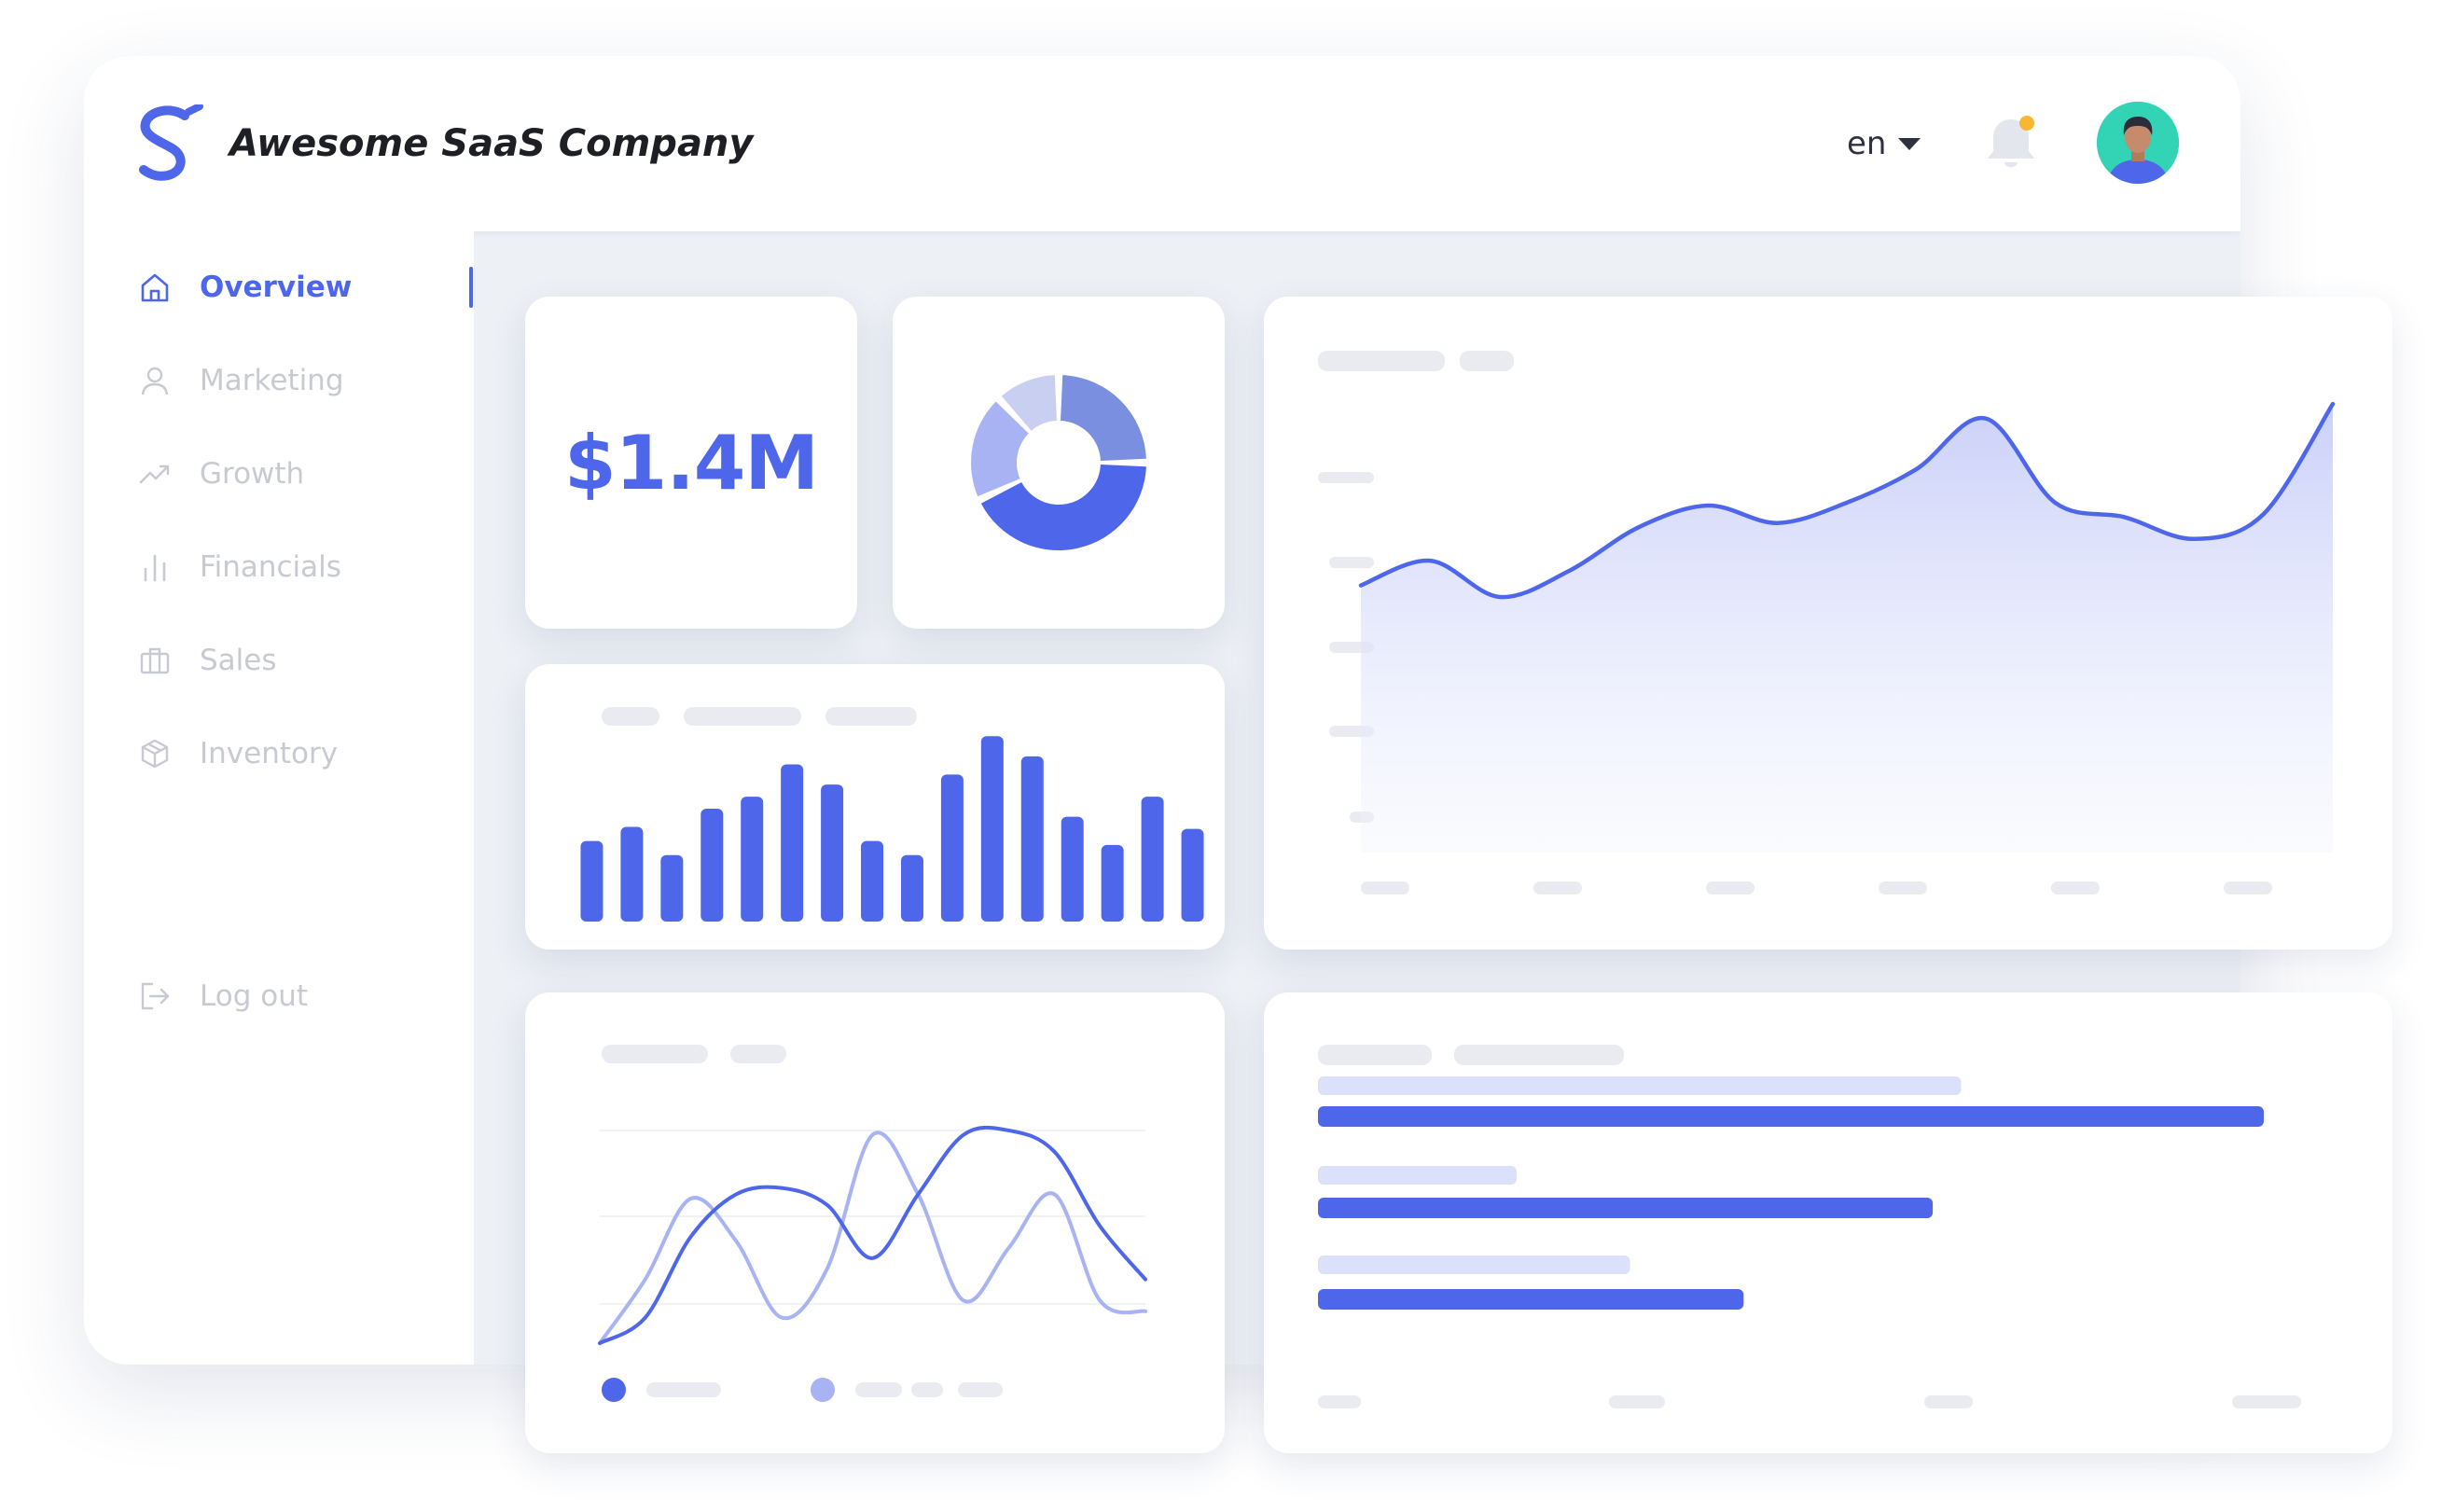 This screenshot has width=2441, height=1512. What do you see at coordinates (154, 287) in the screenshot?
I see `home-icon` at bounding box center [154, 287].